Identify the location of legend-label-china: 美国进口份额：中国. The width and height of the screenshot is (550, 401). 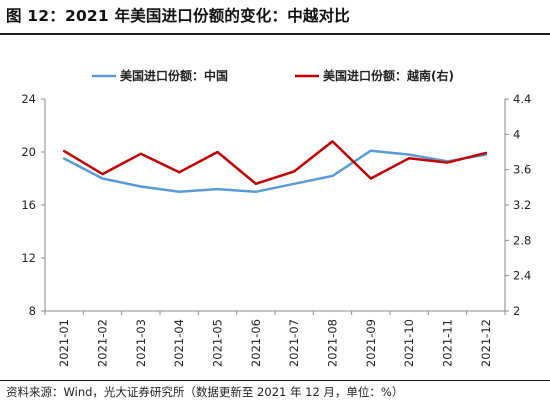
(174, 75).